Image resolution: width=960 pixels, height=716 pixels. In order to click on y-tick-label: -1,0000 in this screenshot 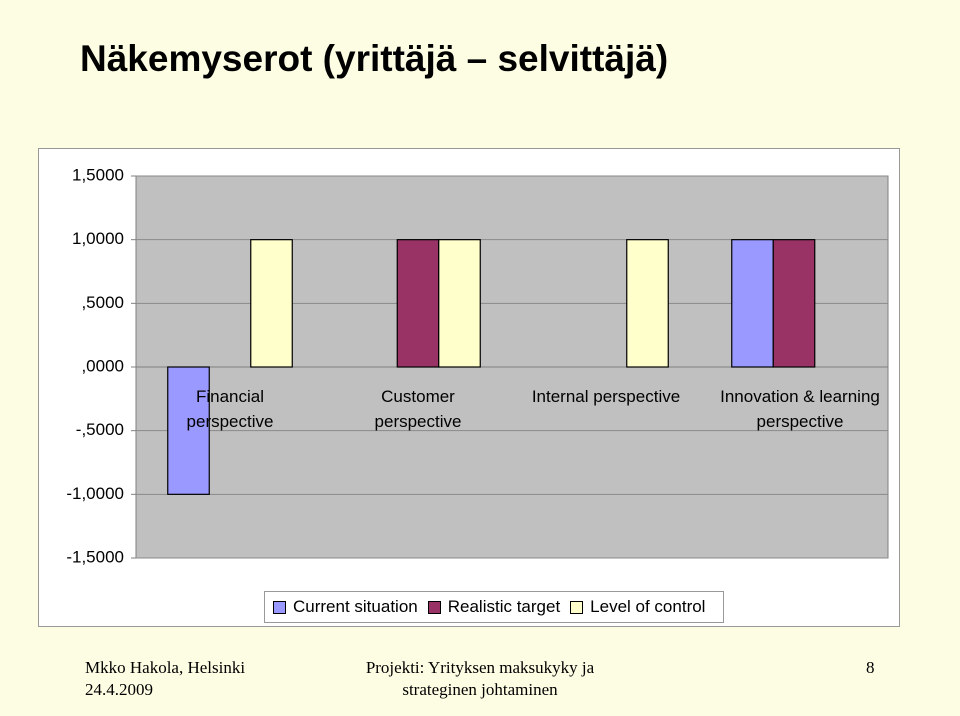, I will do `click(95, 493)`.